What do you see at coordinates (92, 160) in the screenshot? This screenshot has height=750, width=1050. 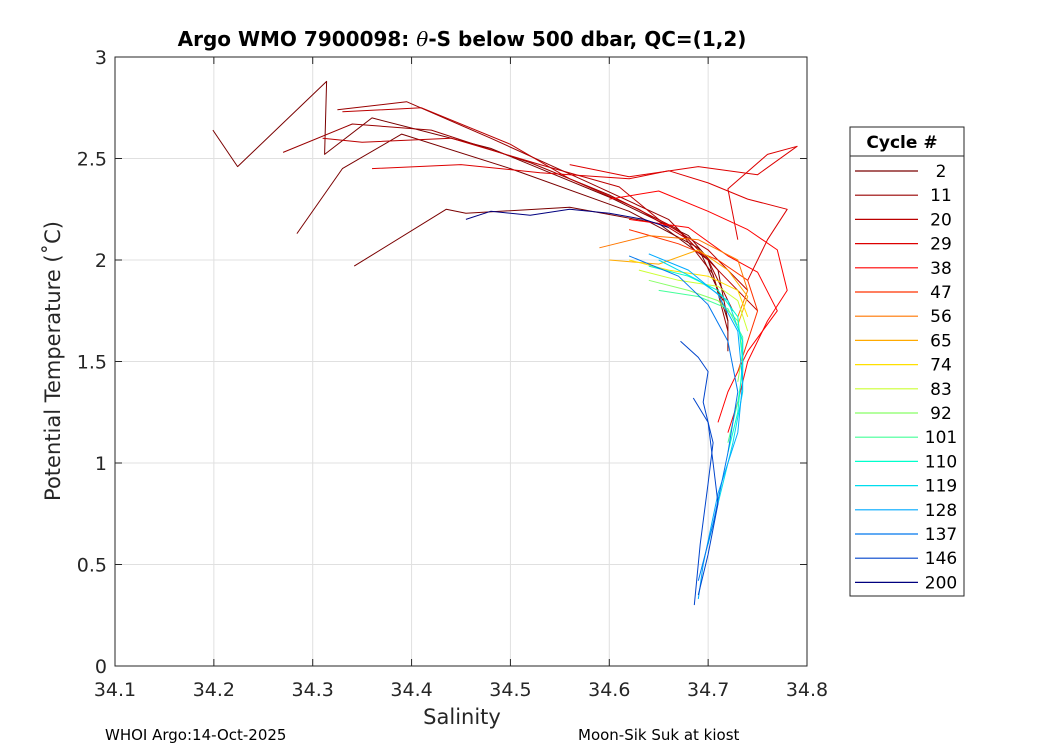 I see `y-tick-label: 2.5` at bounding box center [92, 160].